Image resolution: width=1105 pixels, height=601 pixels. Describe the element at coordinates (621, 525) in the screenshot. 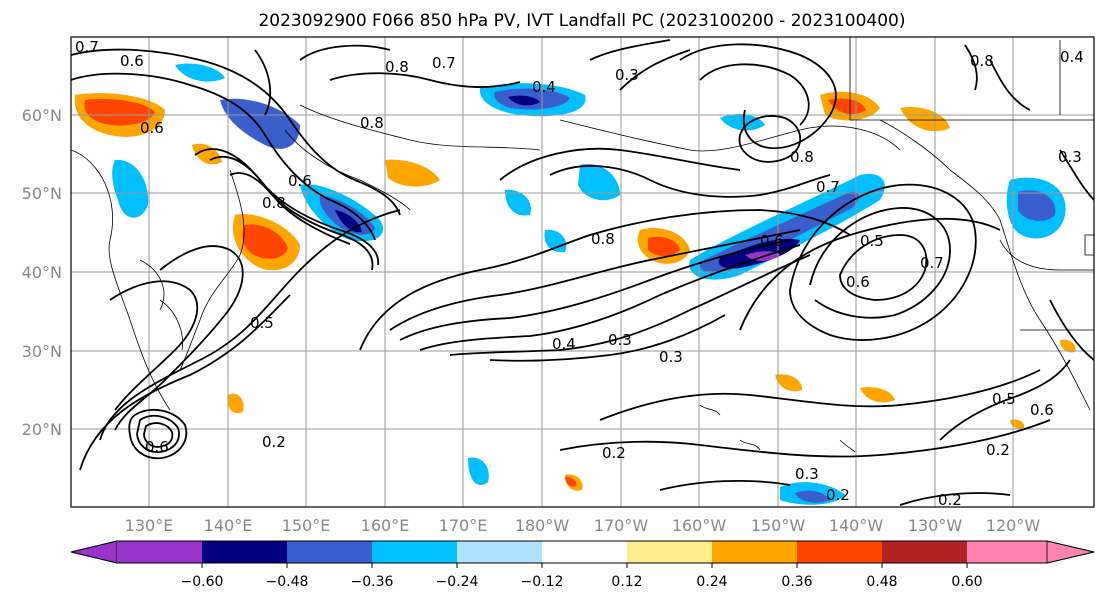

I see `lon-label: 170°W` at that location.